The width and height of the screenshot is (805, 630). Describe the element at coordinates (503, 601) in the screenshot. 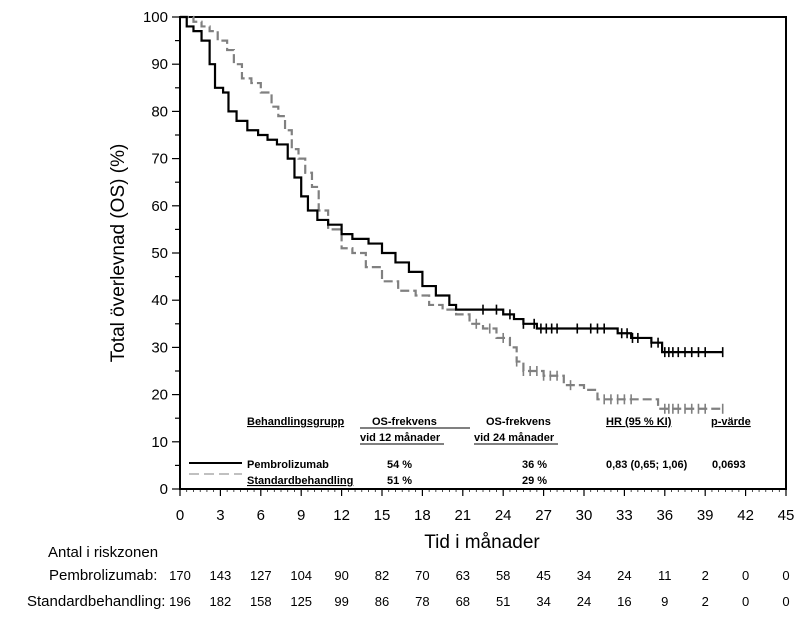

I see `risk-count: 51` at that location.